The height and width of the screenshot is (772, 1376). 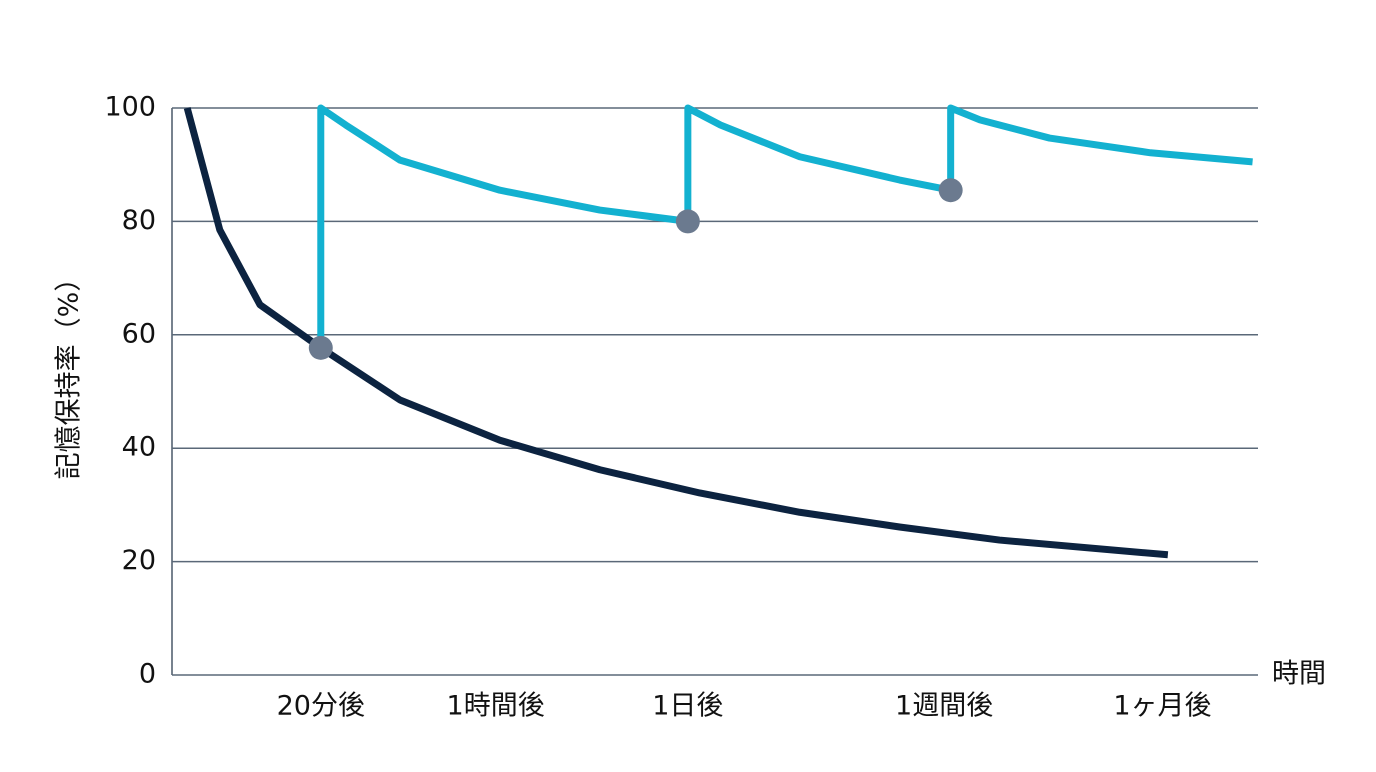 What do you see at coordinates (321, 706) in the screenshot?
I see `x-tick-label: 20分後` at bounding box center [321, 706].